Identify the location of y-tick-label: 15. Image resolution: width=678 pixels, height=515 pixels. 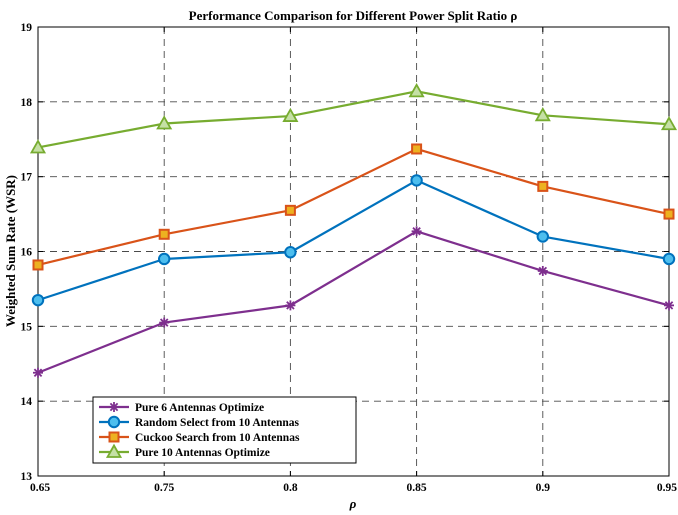
(27, 327).